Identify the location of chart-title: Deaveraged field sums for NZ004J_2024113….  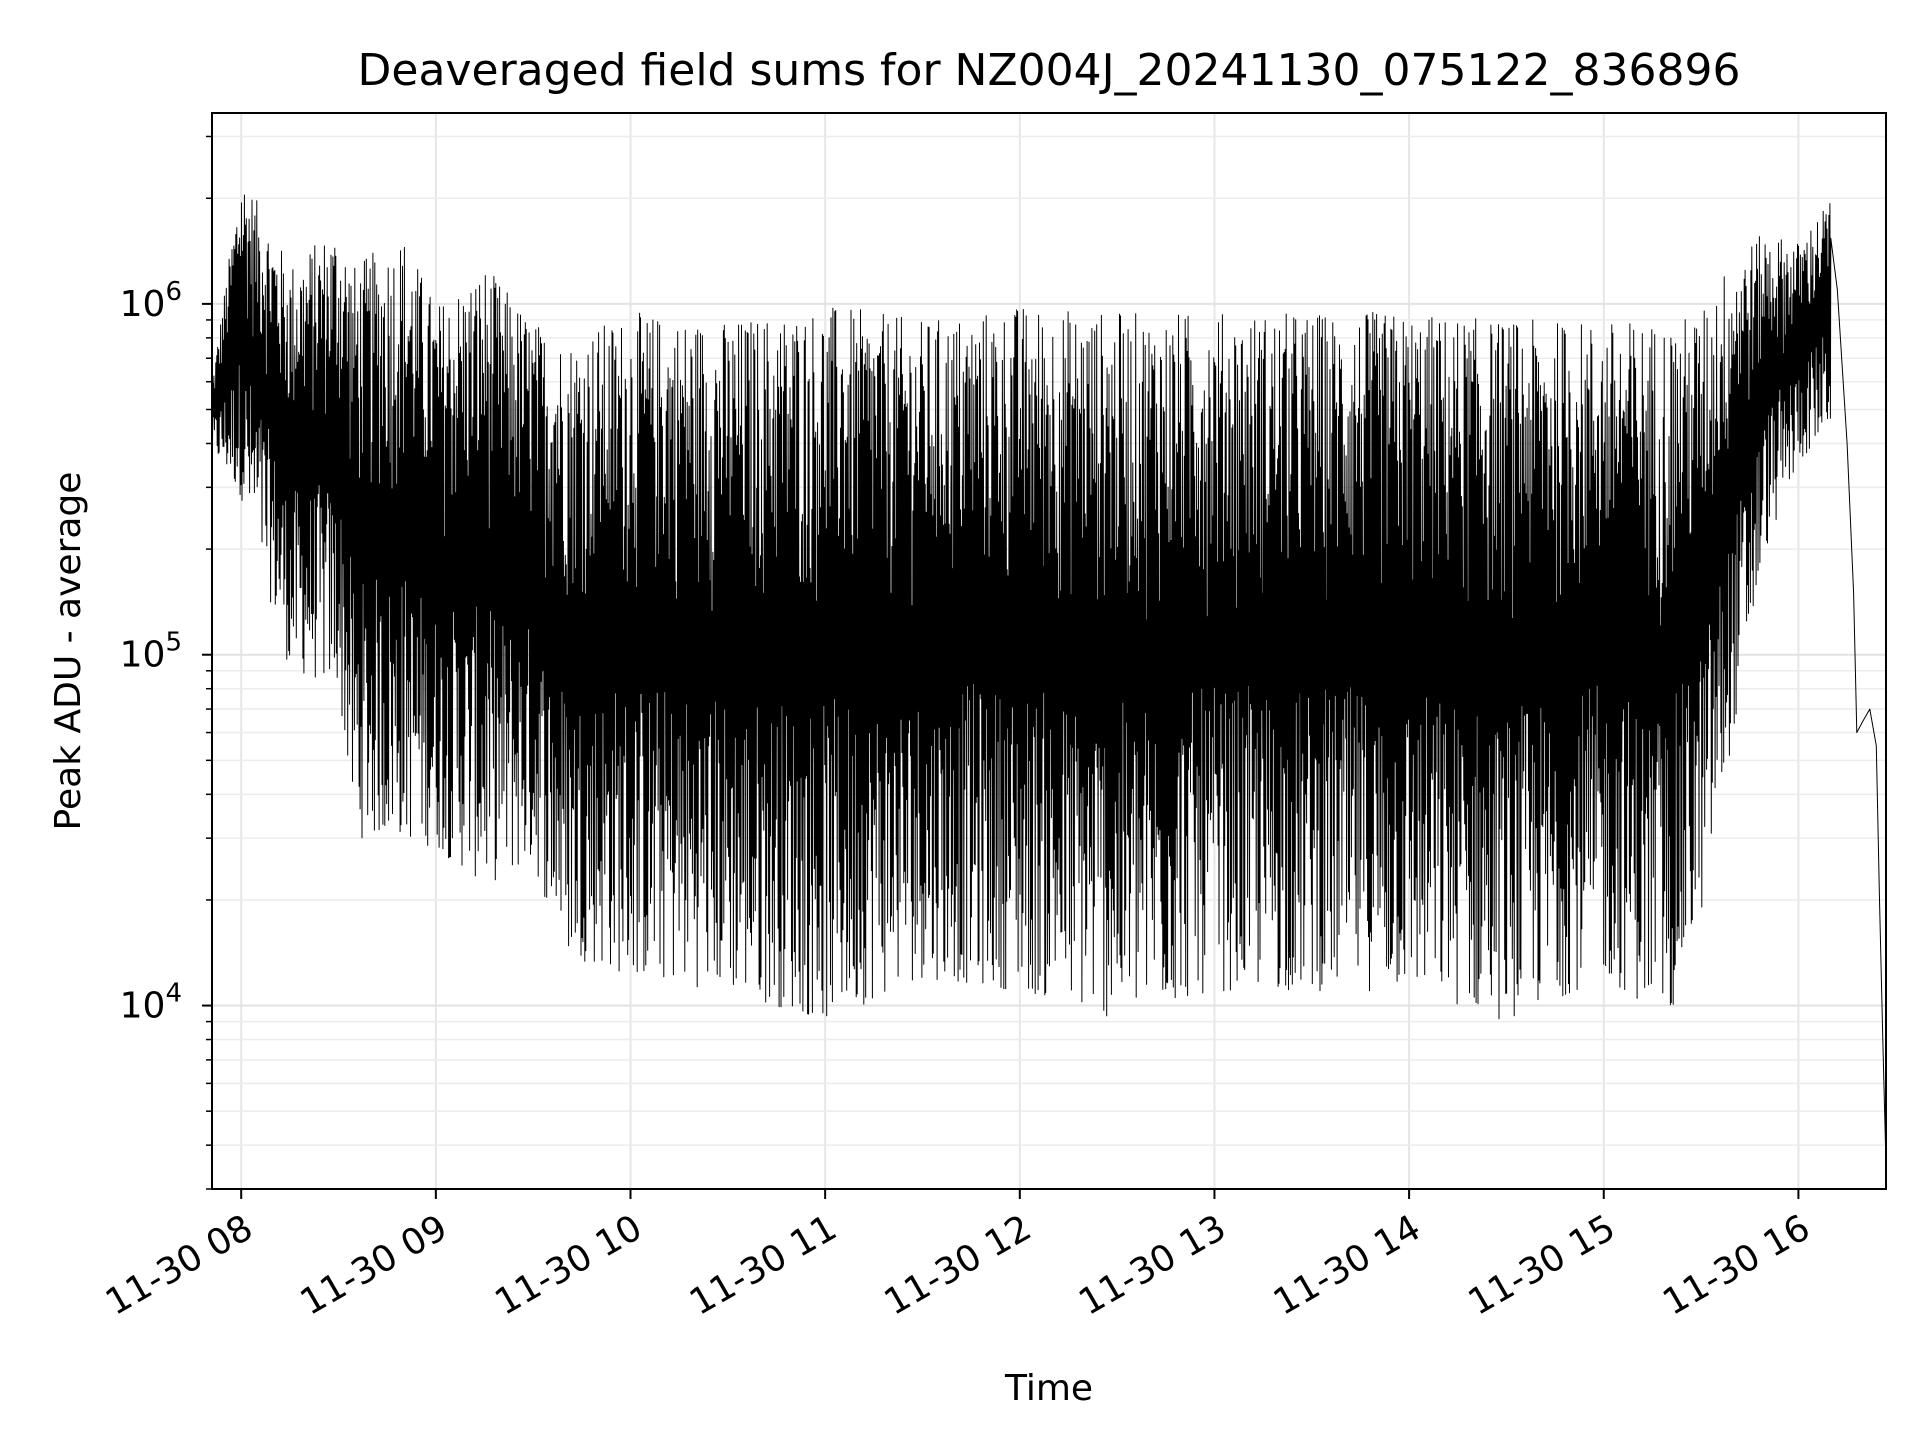
(1049, 70).